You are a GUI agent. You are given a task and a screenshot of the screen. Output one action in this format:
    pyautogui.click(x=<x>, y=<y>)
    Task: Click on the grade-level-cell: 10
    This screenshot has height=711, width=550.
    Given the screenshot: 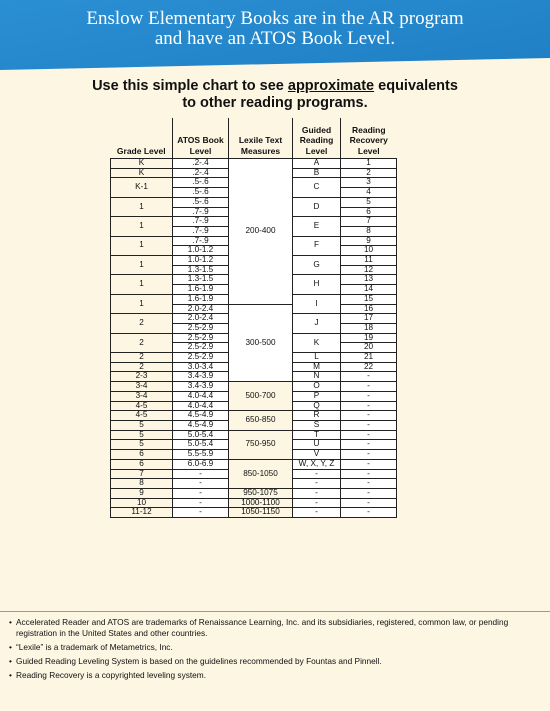 What is the action you would take?
    pyautogui.click(x=141, y=503)
    